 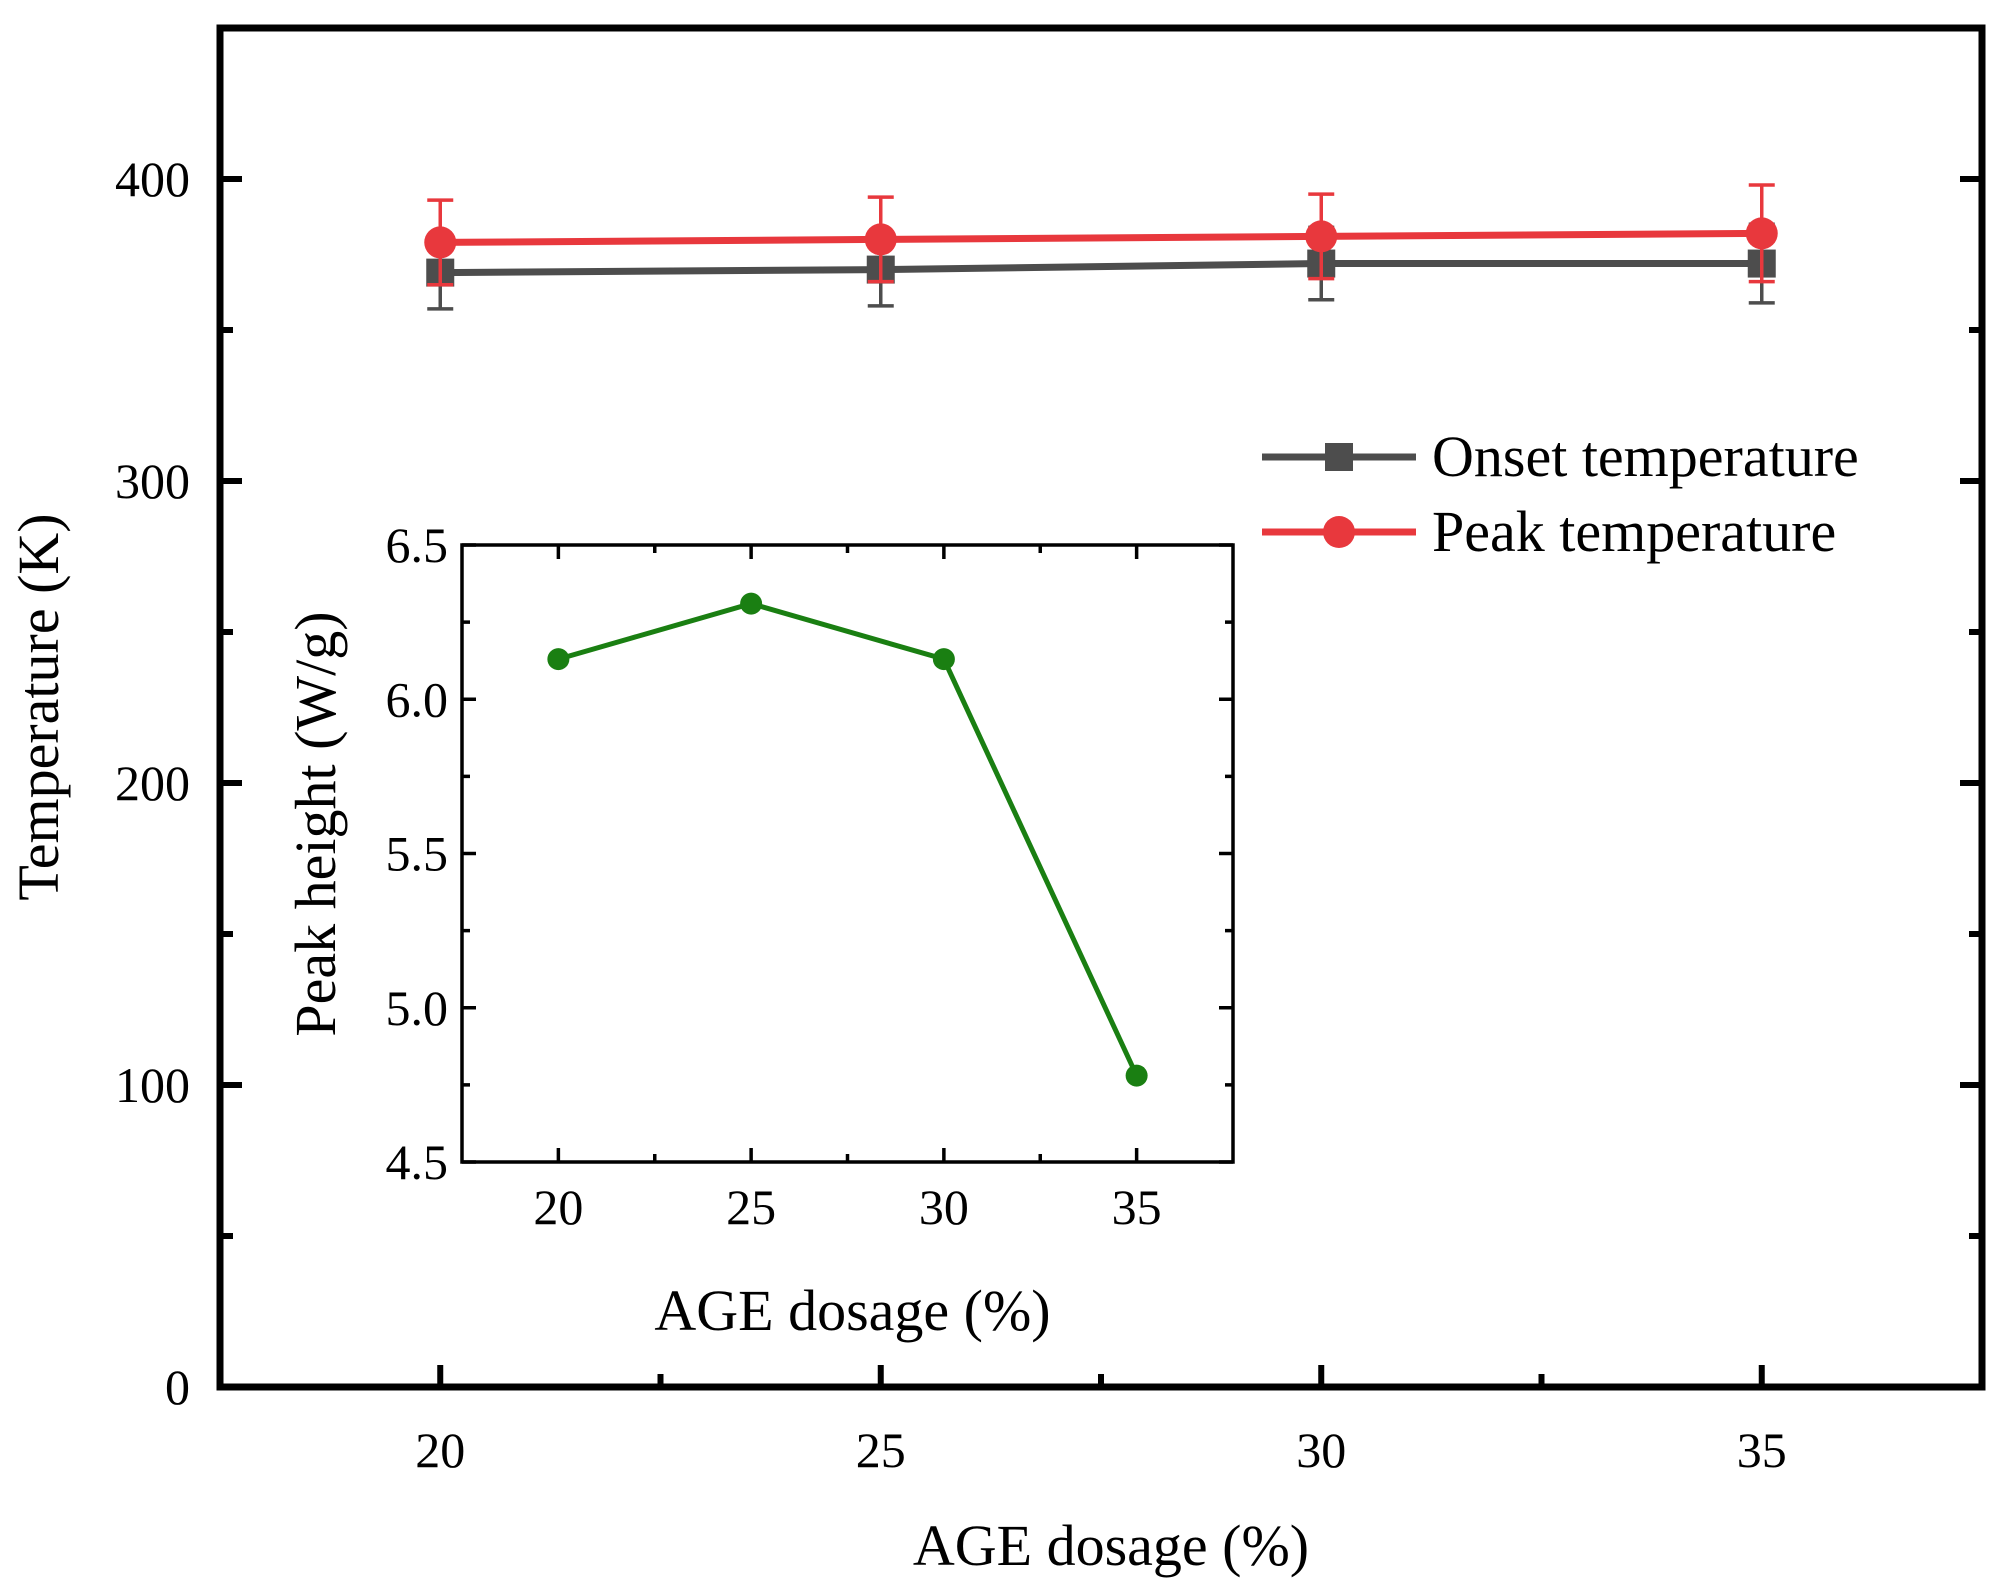 I want to click on inset-y-tick-label: 6.5, so click(x=417, y=545).